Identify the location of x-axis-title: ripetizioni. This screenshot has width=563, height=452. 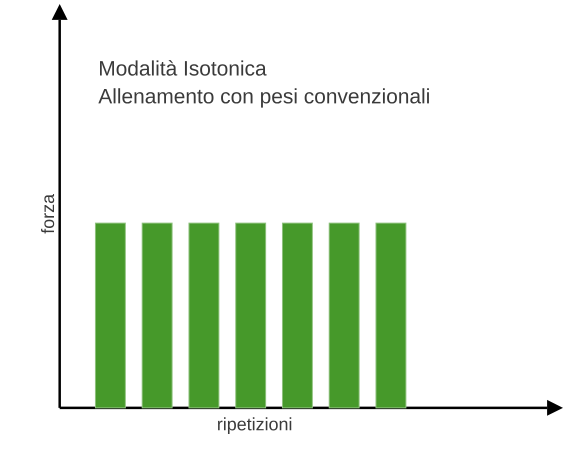
(255, 426).